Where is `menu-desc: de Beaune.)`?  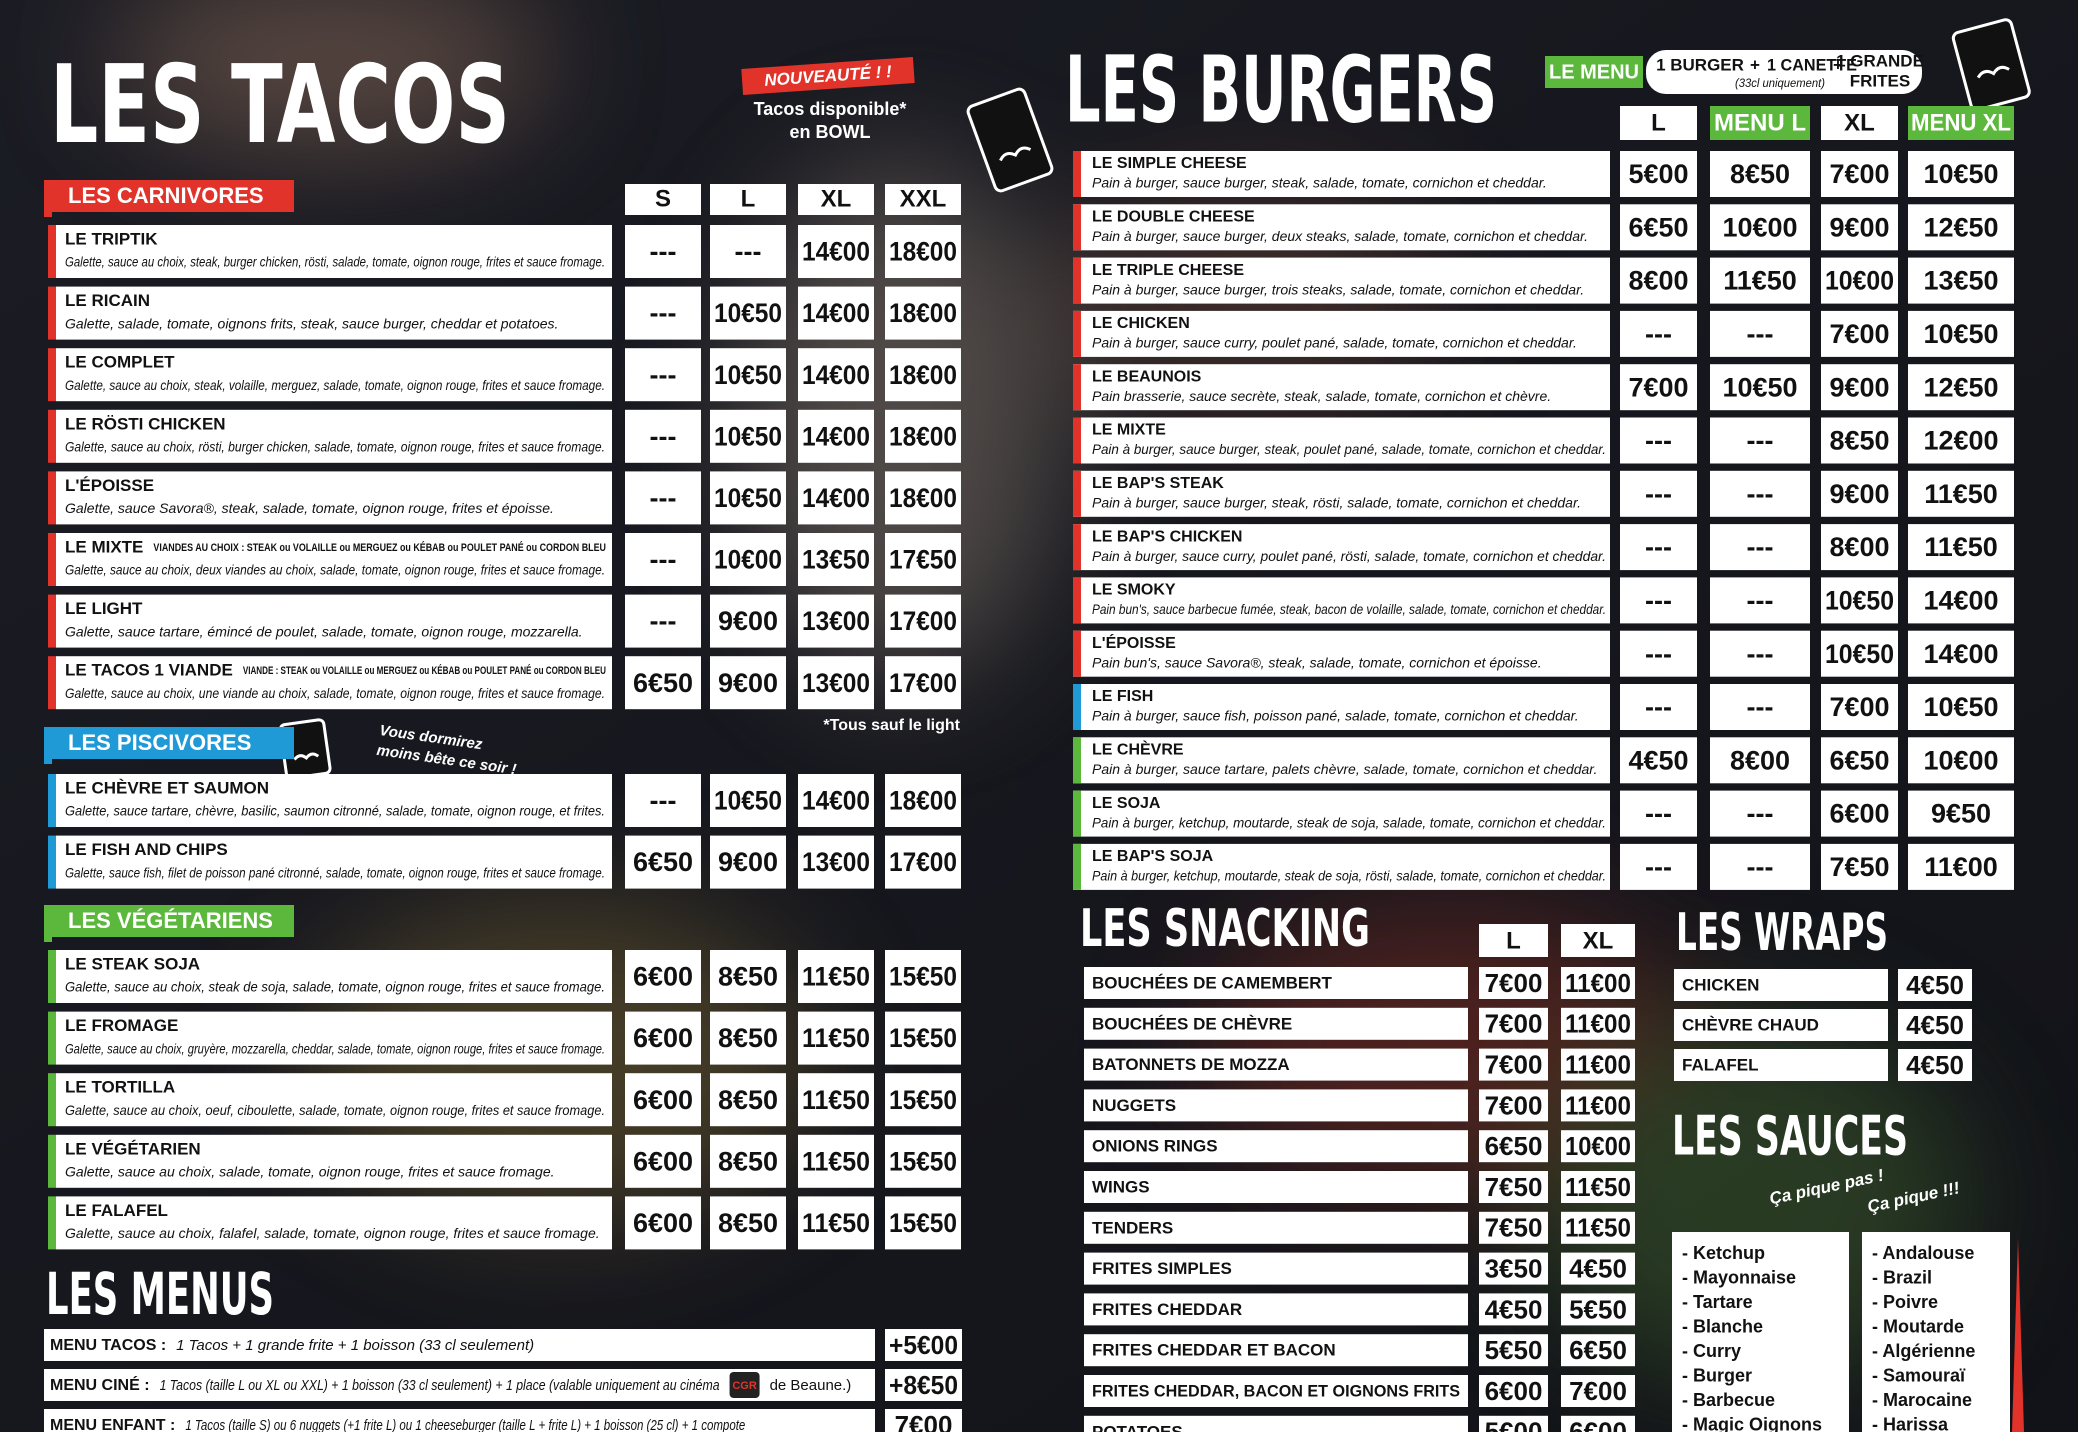 menu-desc: de Beaune.) is located at coordinates (811, 1385).